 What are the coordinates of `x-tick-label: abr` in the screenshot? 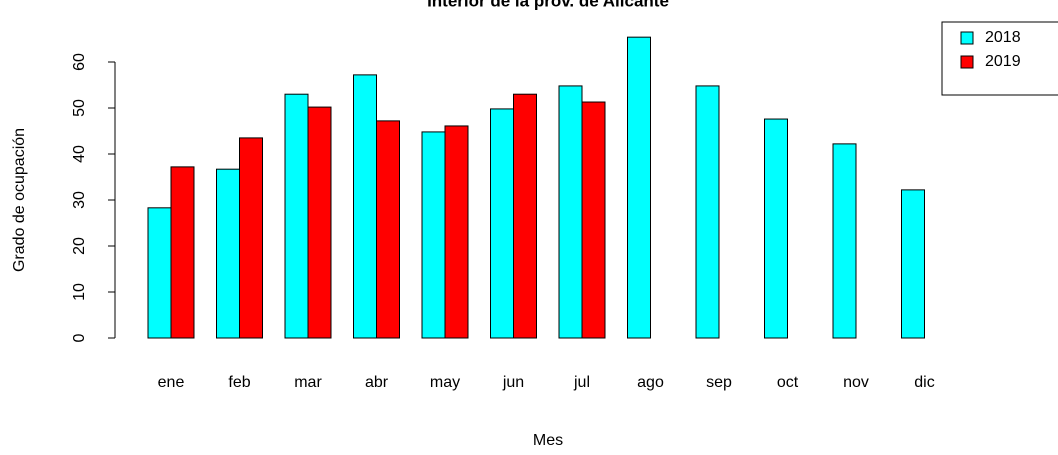 It's located at (377, 382).